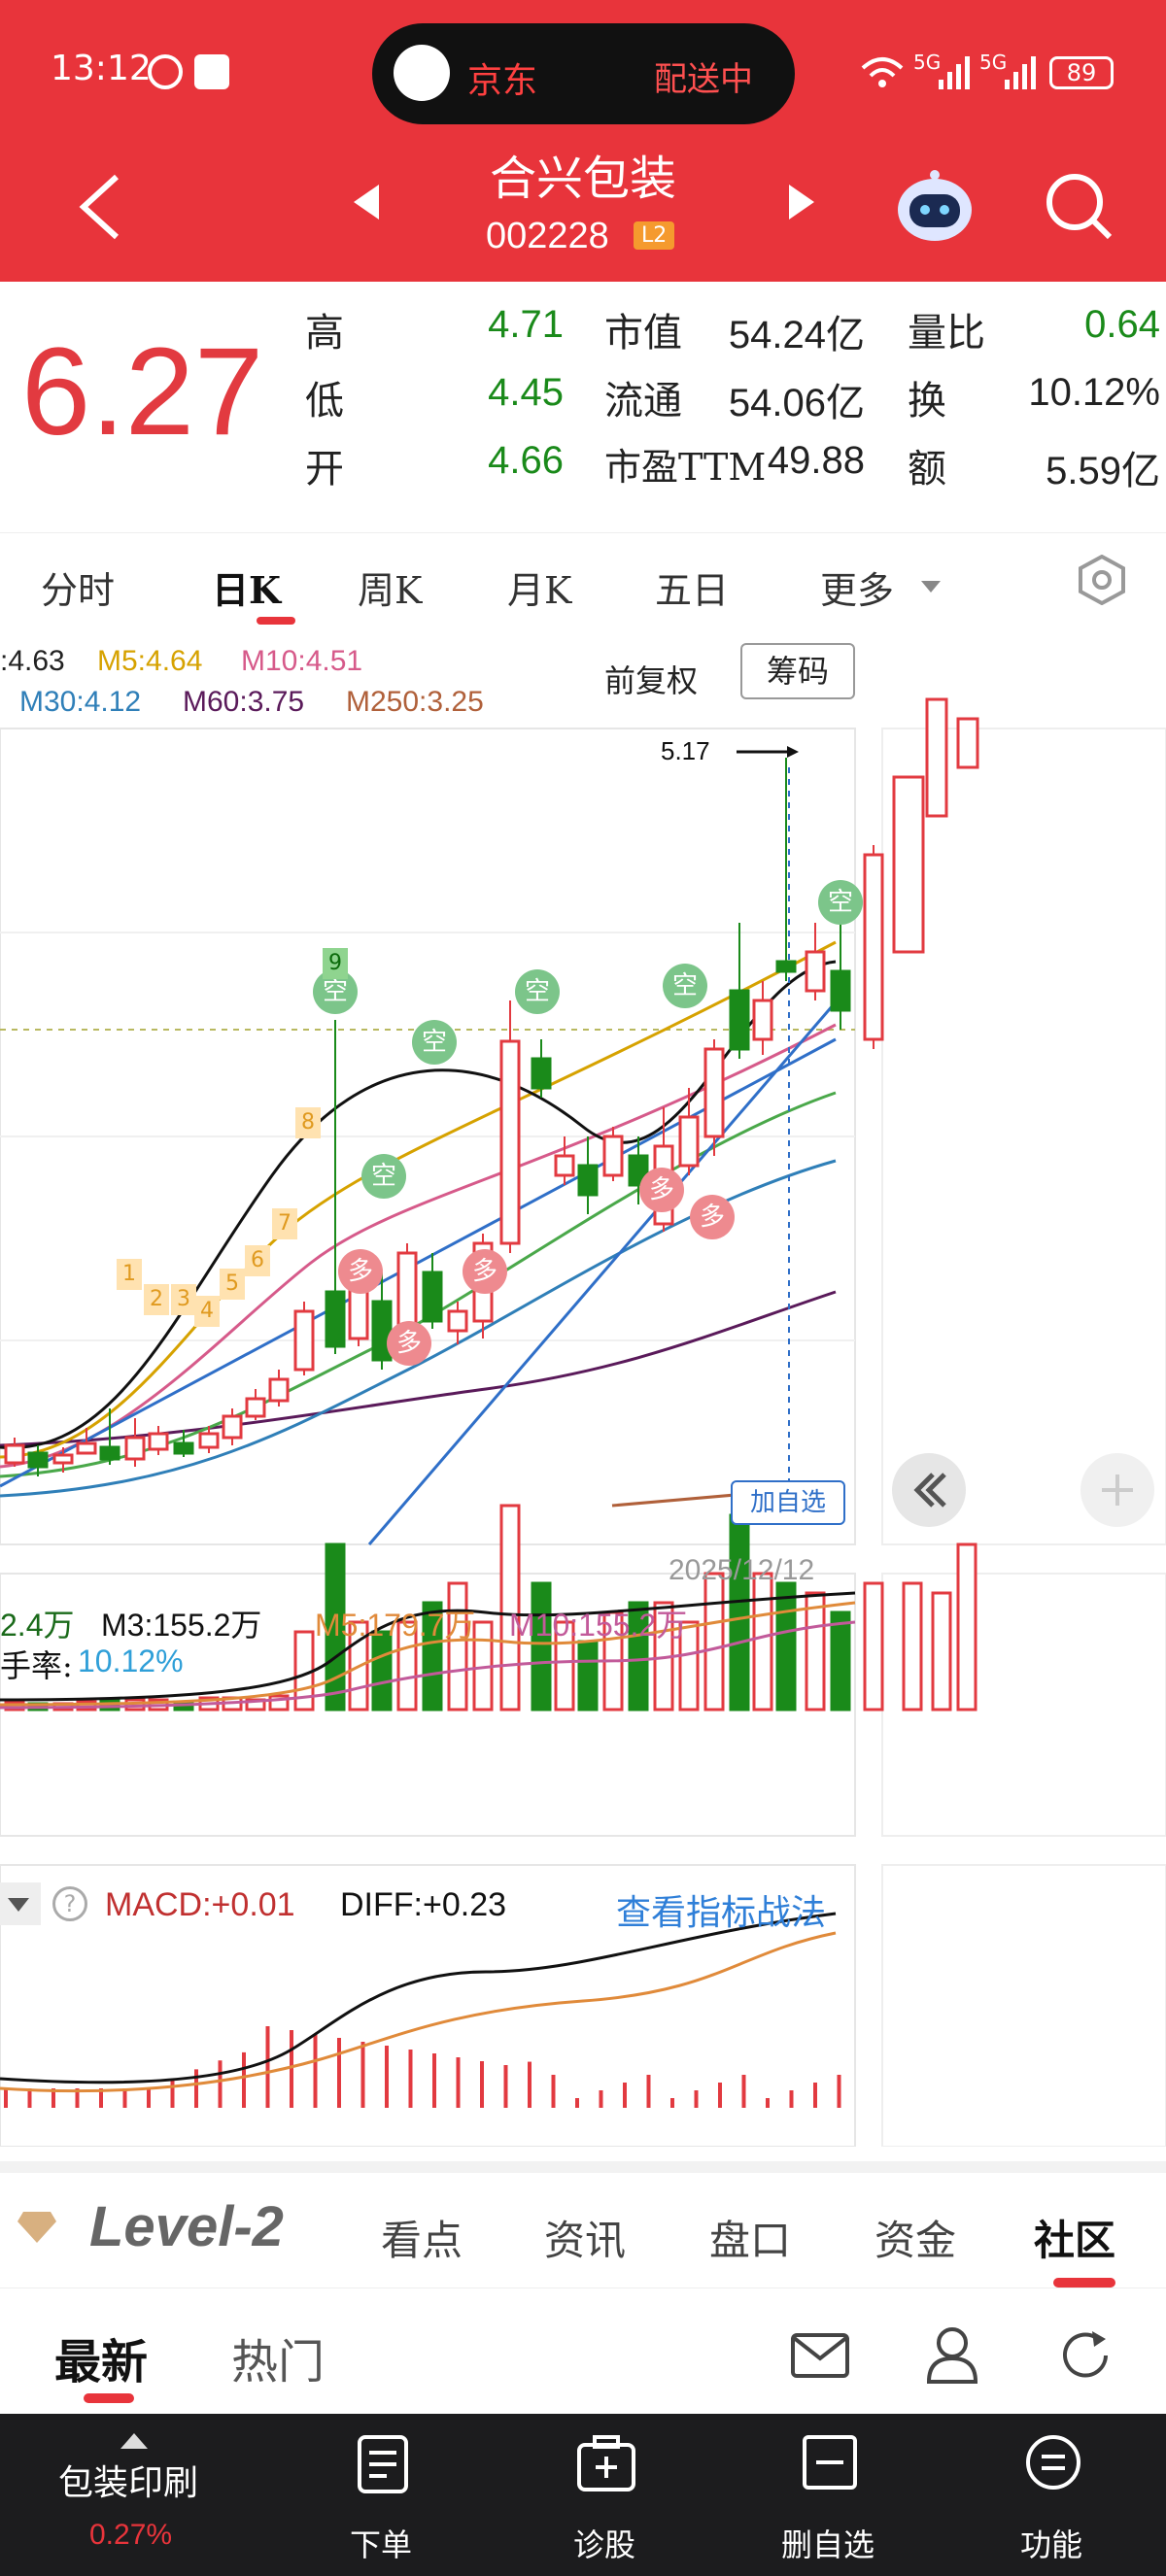 This screenshot has height=2576, width=1166. What do you see at coordinates (604, 2495) in the screenshot?
I see `diagnose-button: 诊股` at bounding box center [604, 2495].